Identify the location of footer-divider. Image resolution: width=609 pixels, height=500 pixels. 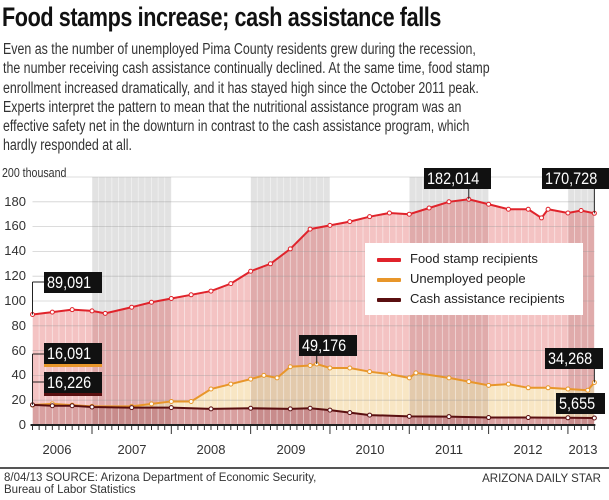
(304, 468).